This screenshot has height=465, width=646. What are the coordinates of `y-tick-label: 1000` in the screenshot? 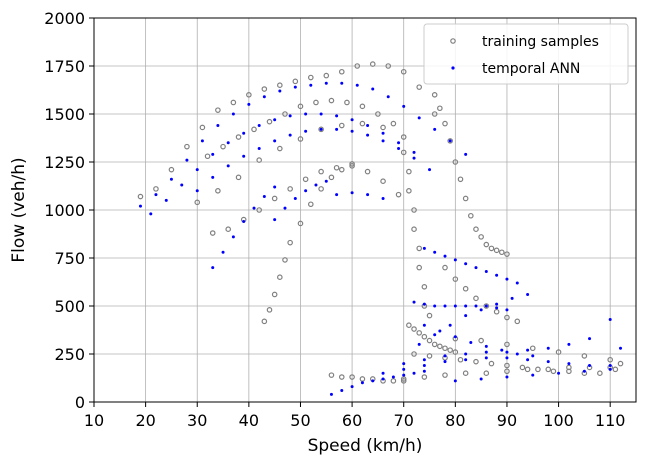 It's located at (64, 210).